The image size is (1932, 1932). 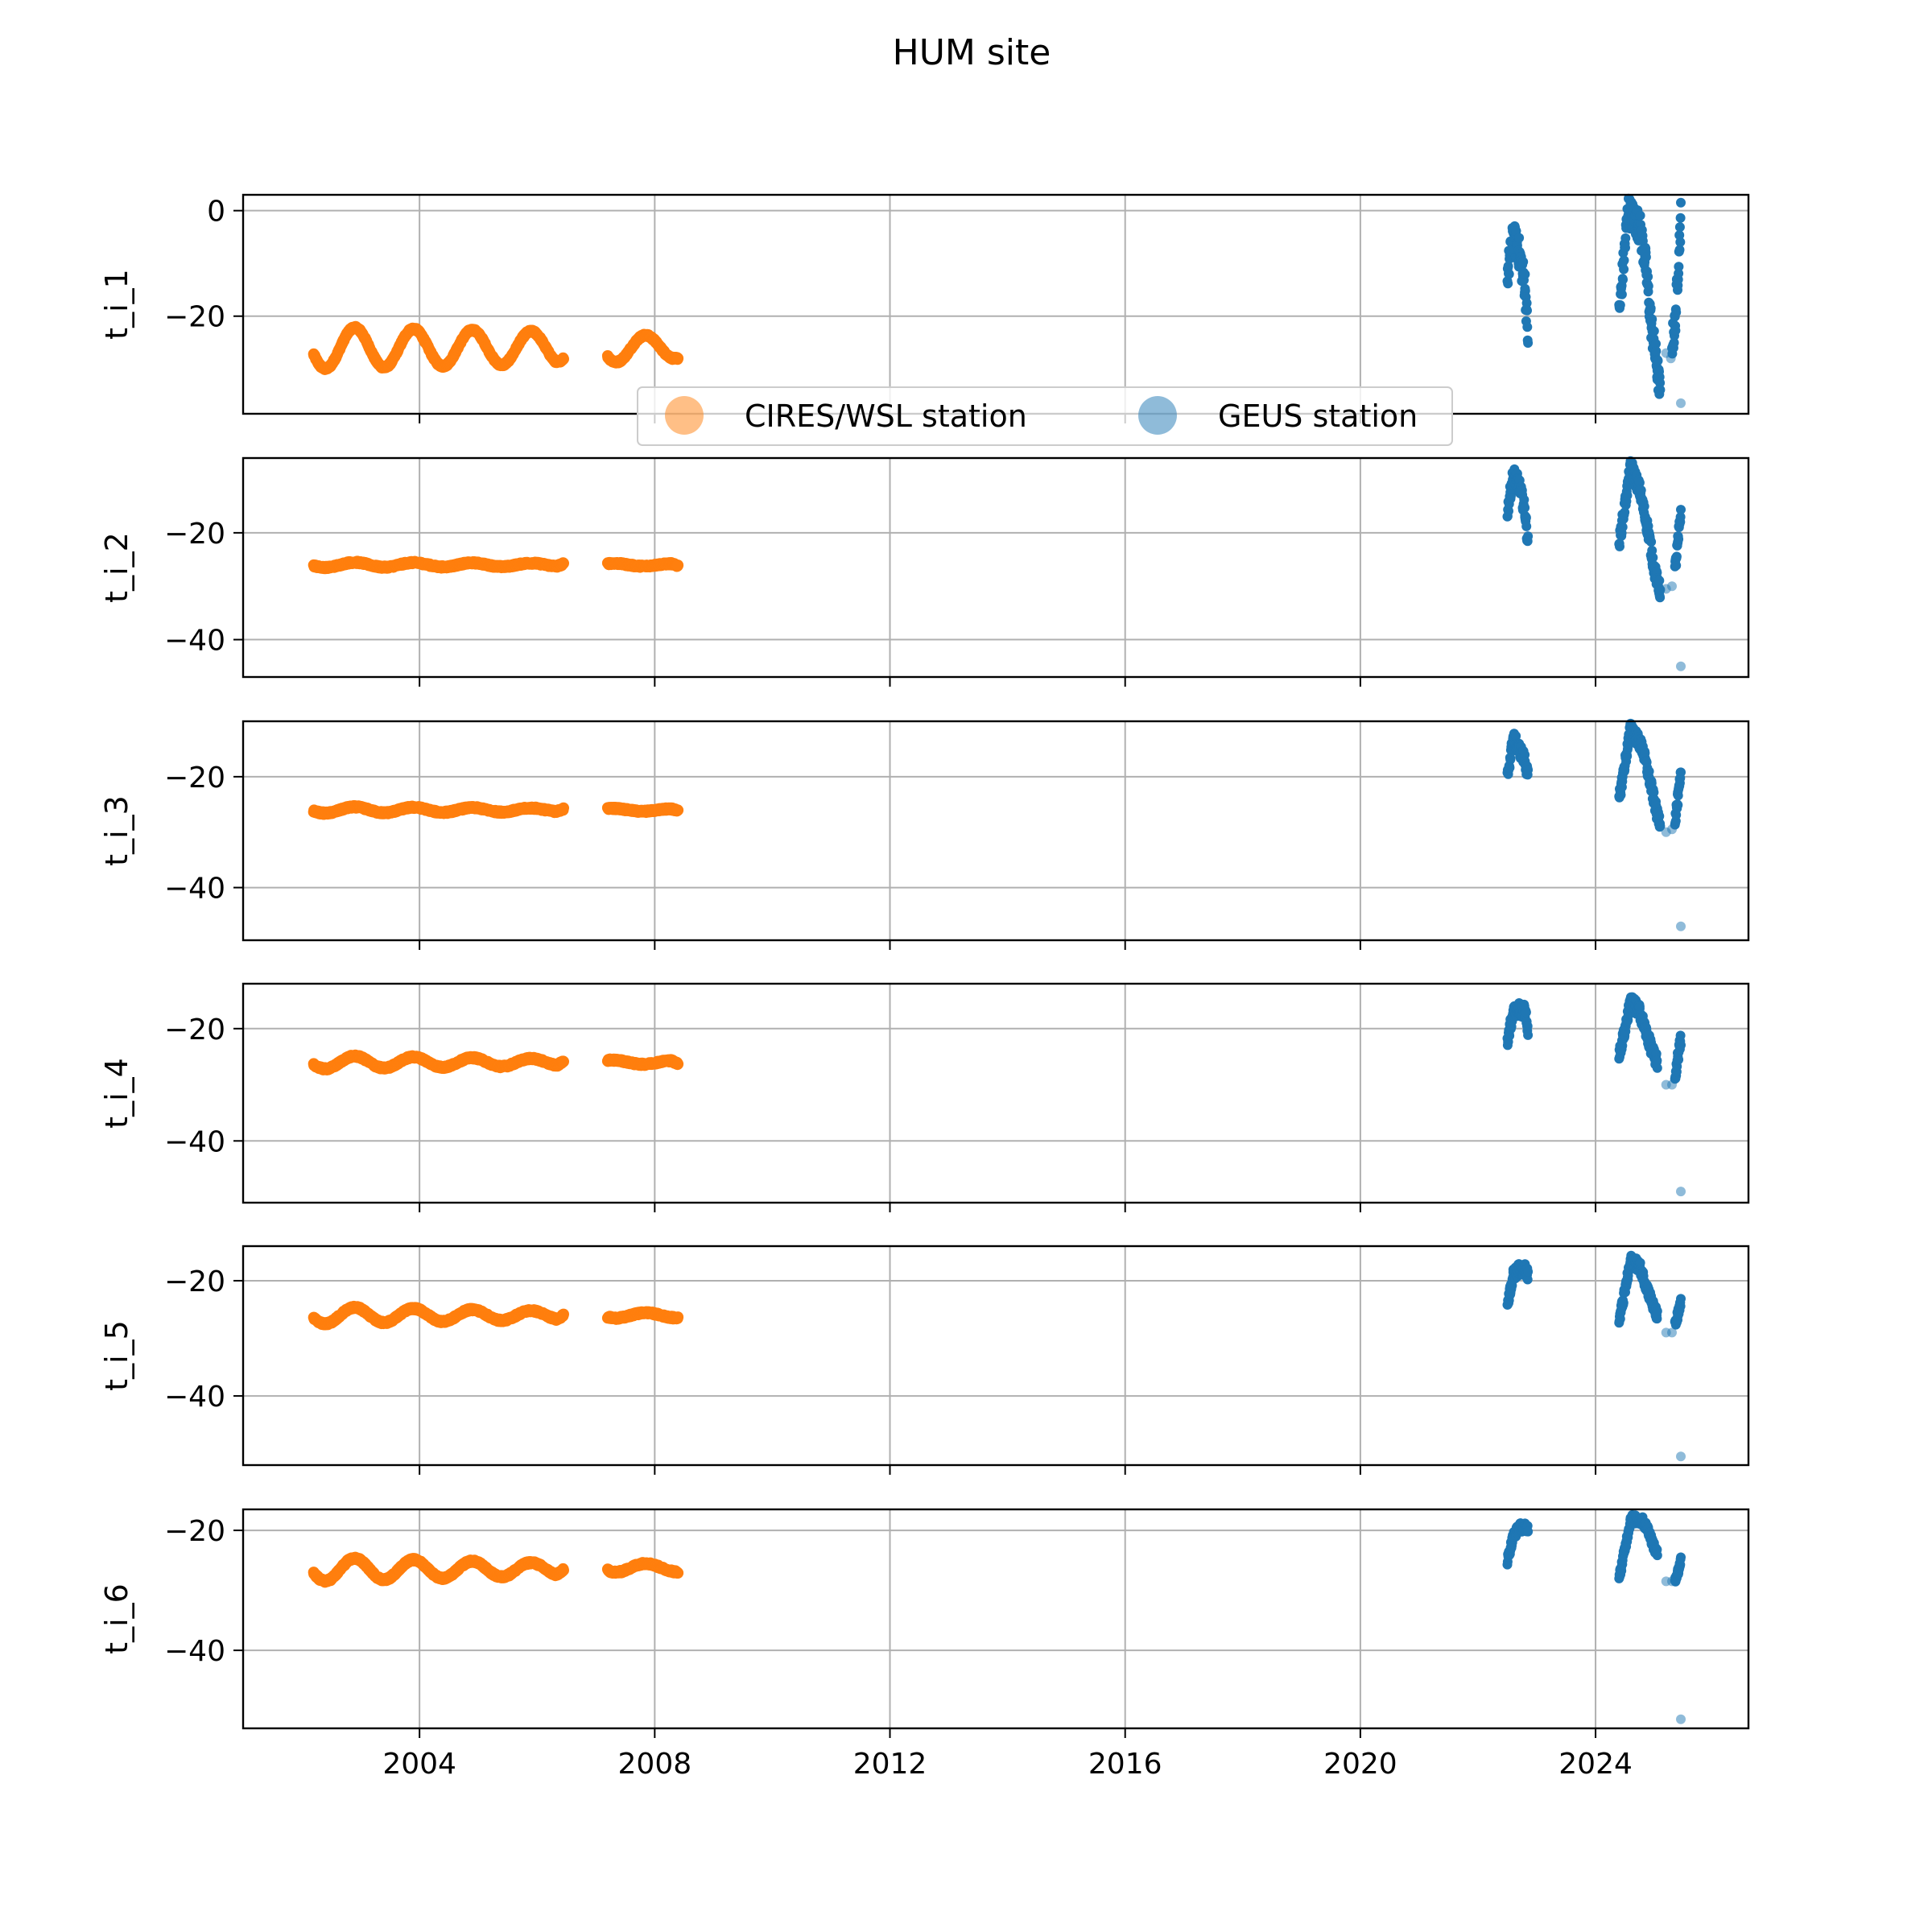 What do you see at coordinates (496, 565) in the screenshot?
I see `series-cires` at bounding box center [496, 565].